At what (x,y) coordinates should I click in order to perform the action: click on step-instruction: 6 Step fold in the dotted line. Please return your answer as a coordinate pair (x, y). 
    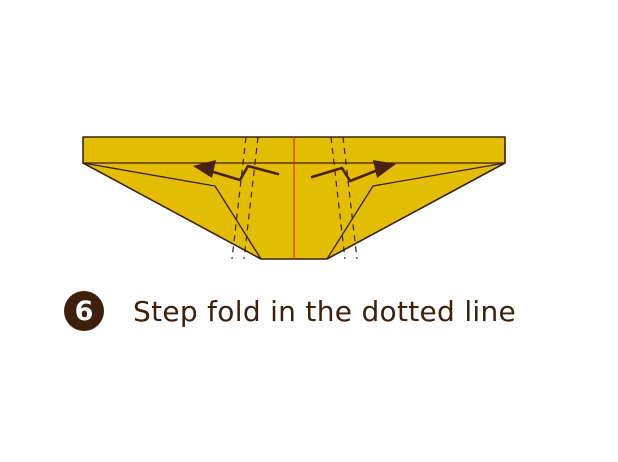
    Looking at the image, I should click on (290, 311).